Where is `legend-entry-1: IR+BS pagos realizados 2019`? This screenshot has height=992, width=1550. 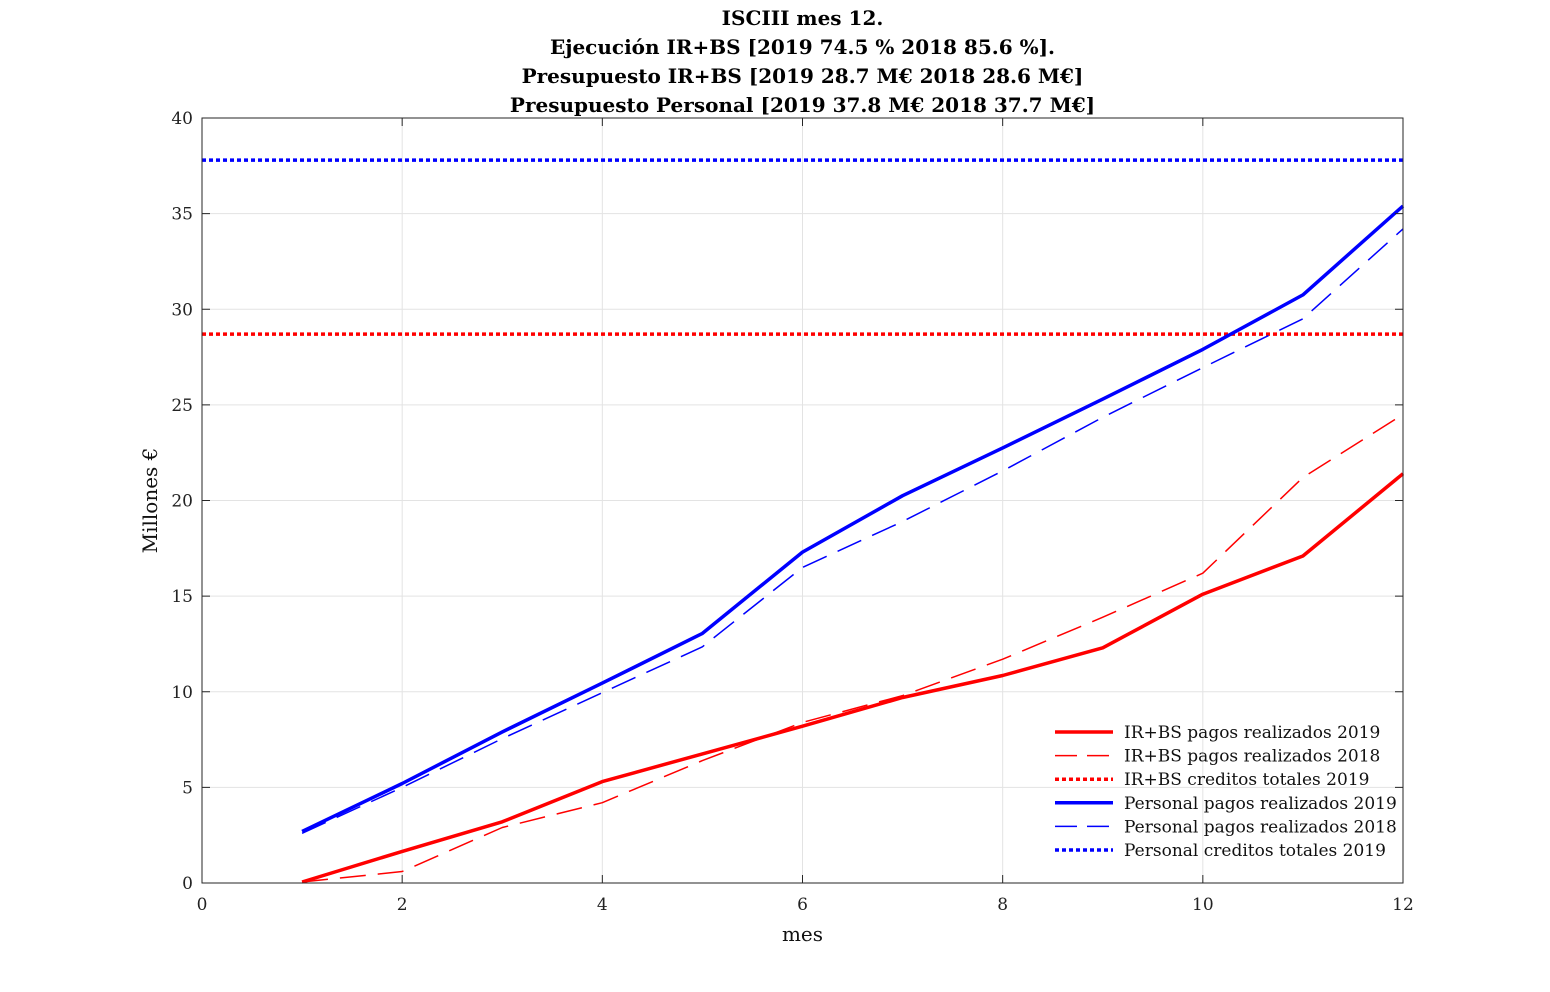 legend-entry-1: IR+BS pagos realizados 2019 is located at coordinates (1252, 733).